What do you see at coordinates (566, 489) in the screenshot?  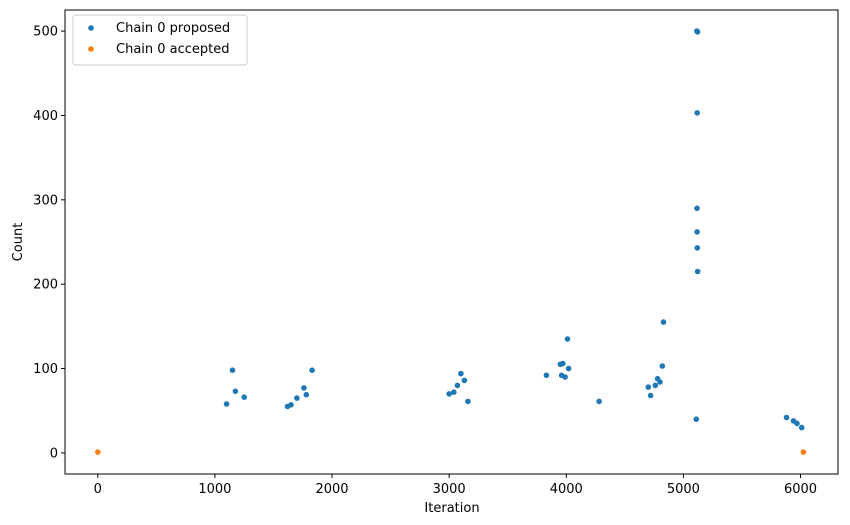 I see `x-tick-label: 4000` at bounding box center [566, 489].